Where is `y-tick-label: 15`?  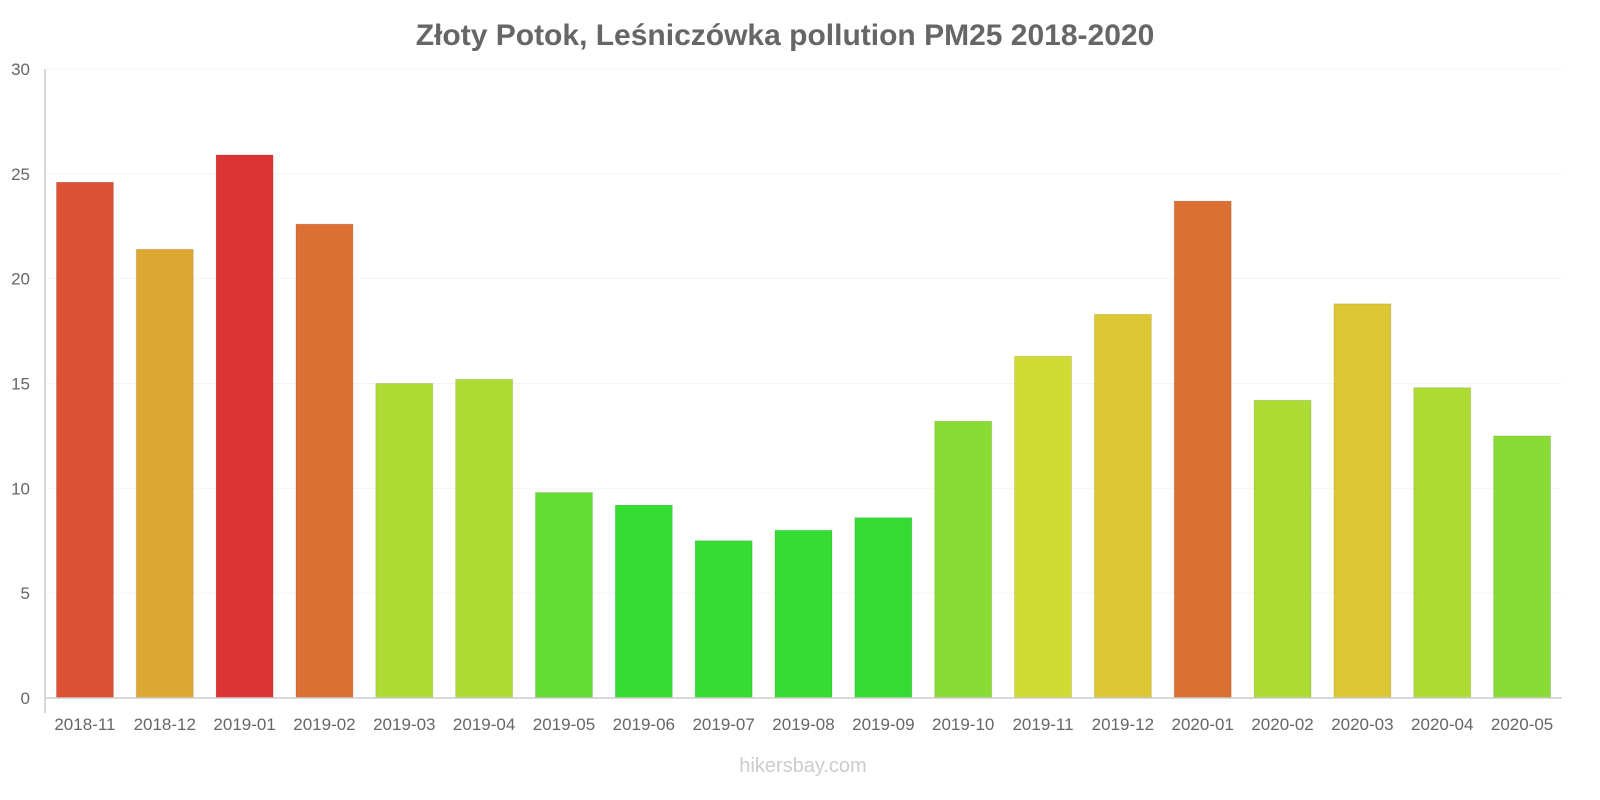
y-tick-label: 15 is located at coordinates (20, 384).